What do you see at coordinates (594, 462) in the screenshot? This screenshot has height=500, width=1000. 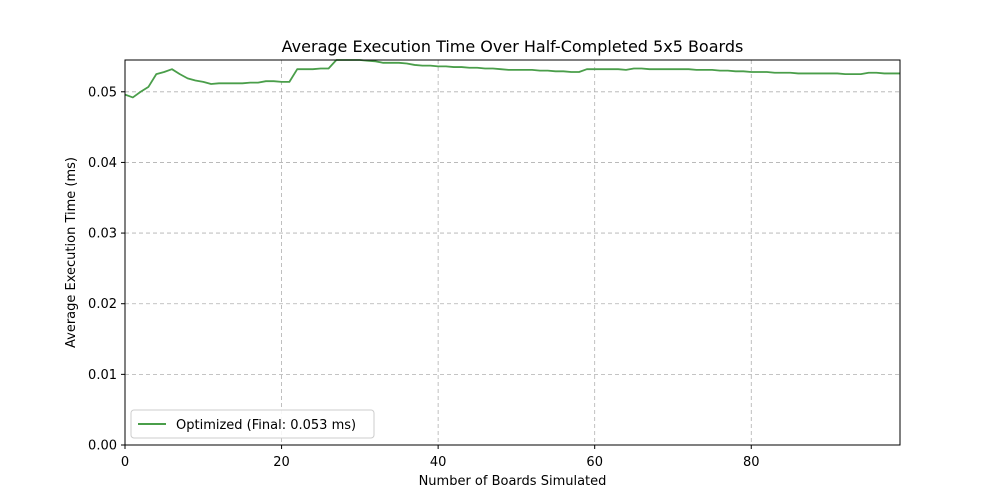 I see `x-tick-label: 60` at bounding box center [594, 462].